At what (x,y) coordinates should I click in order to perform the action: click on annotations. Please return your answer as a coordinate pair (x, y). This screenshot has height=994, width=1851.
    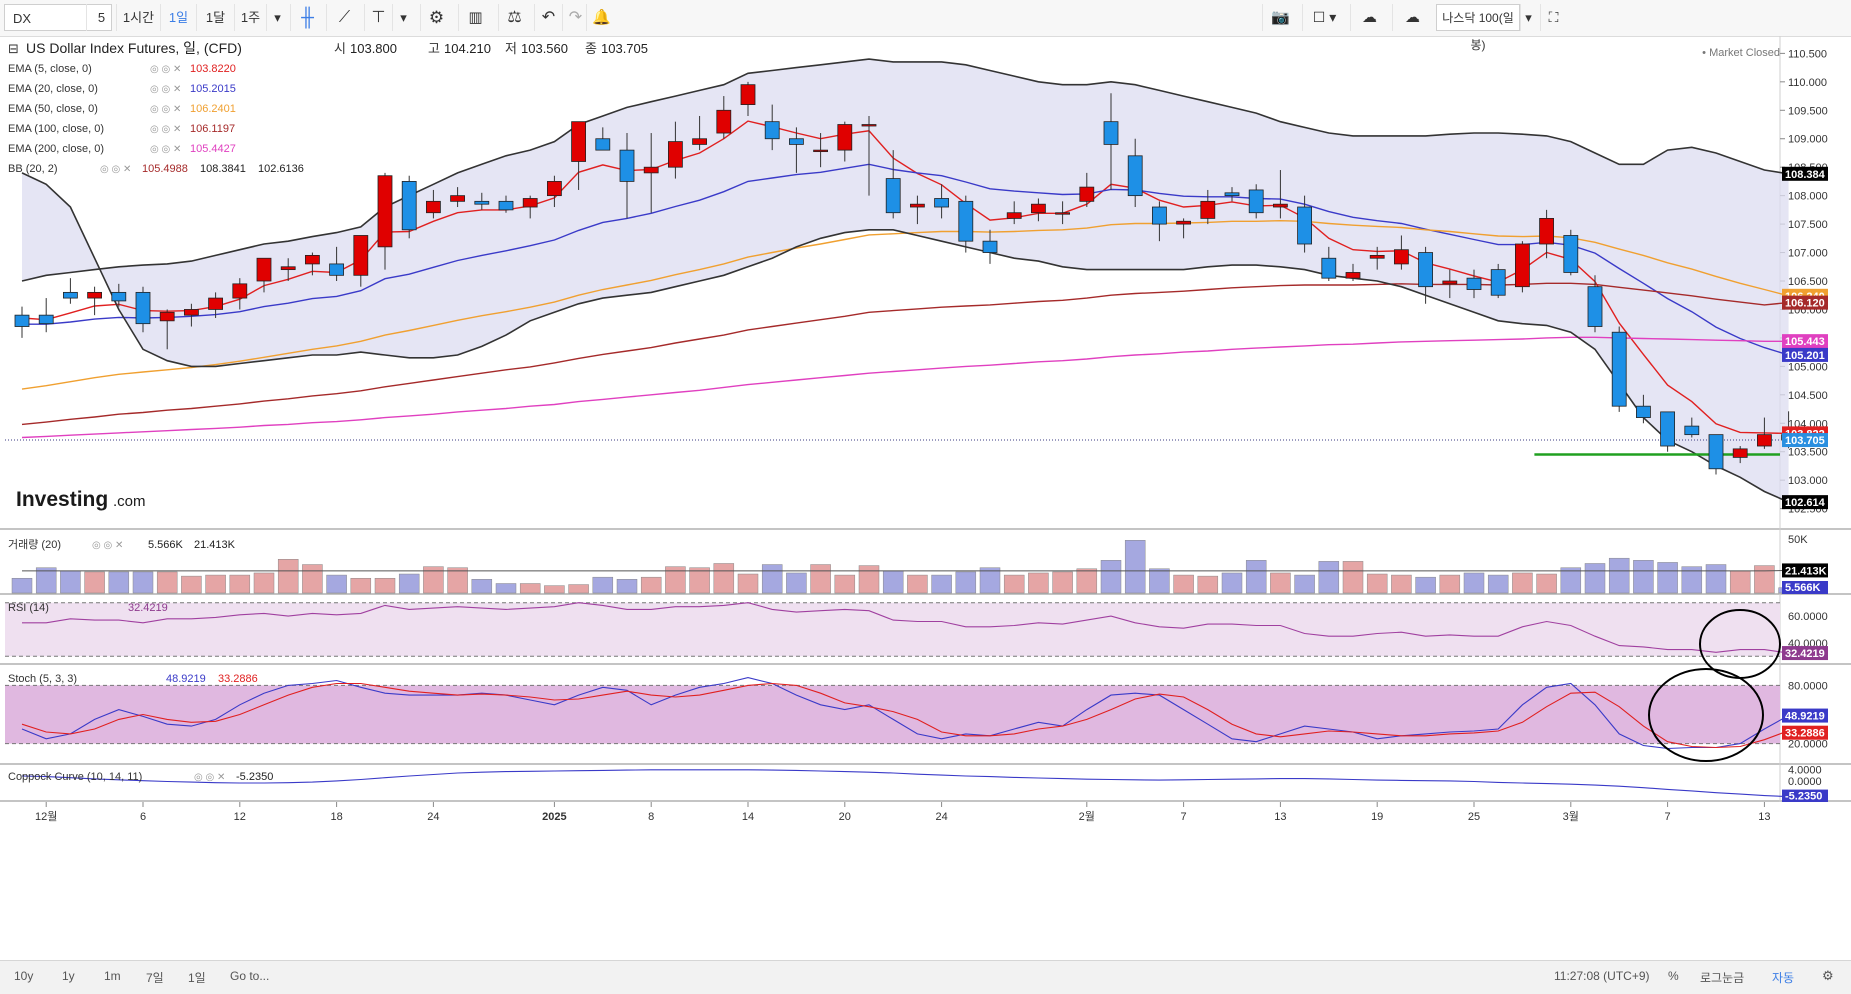
    Looking at the image, I should click on (1714, 685).